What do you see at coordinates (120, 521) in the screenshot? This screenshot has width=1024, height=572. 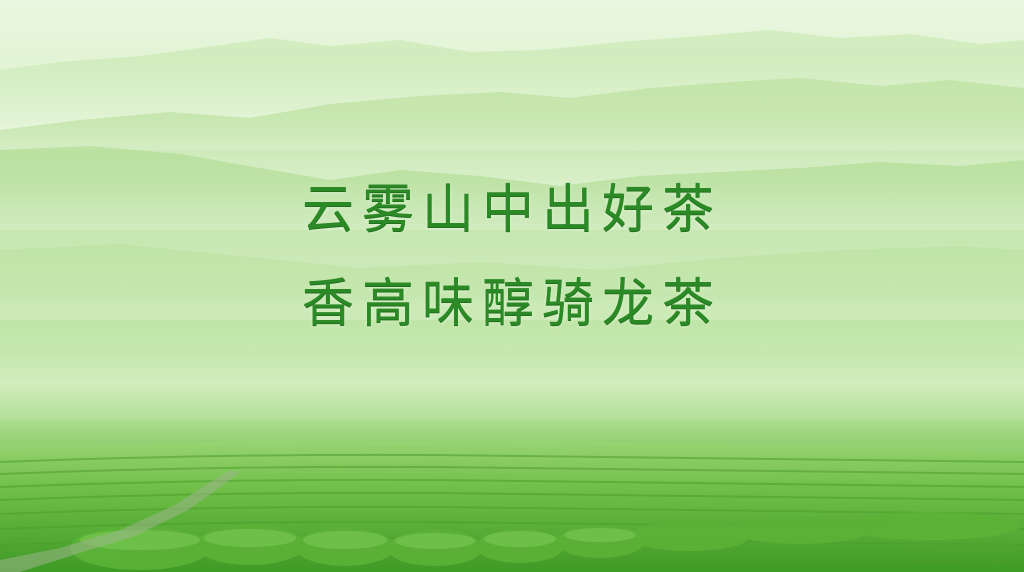 I see `garden-path` at bounding box center [120, 521].